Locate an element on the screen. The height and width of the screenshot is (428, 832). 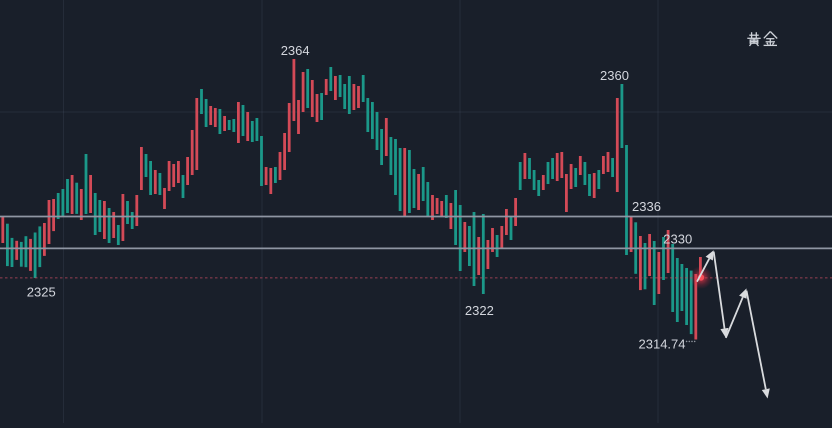
svg-text: 2325 is located at coordinates (41, 292).